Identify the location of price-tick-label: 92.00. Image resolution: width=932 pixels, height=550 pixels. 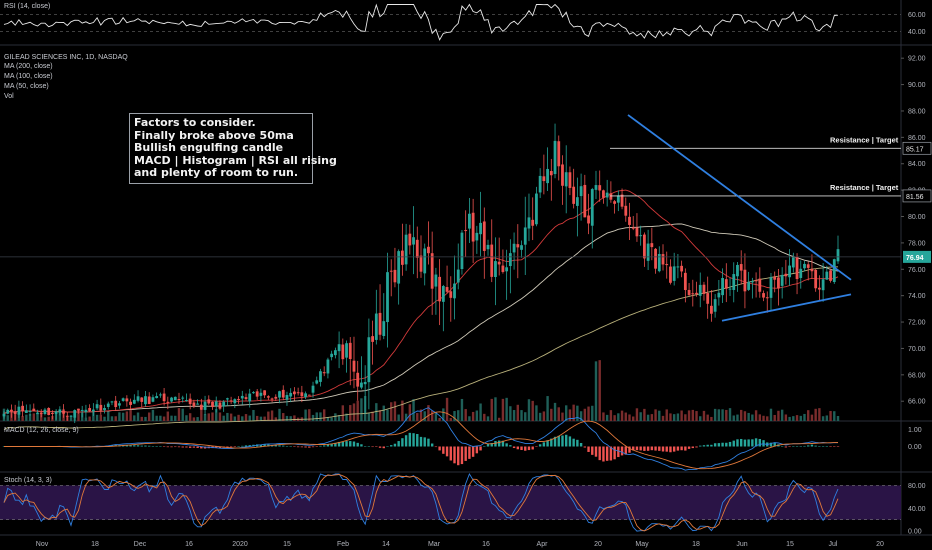
(917, 59).